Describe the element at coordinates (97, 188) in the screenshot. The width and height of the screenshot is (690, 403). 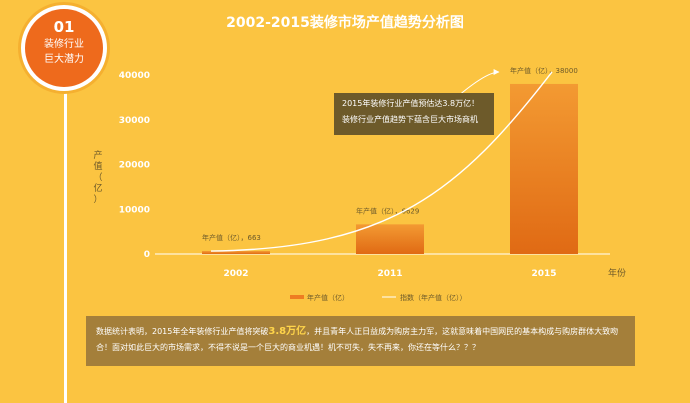
I see `y-axis-label-char: 亿` at that location.